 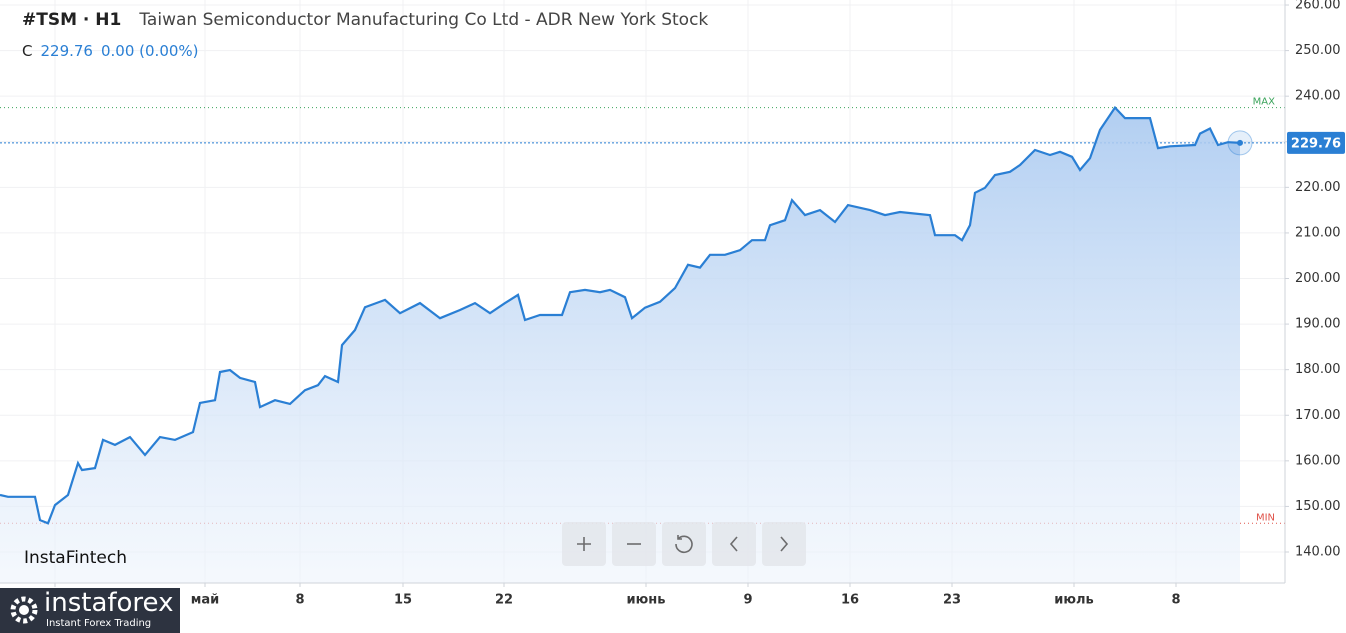 What do you see at coordinates (149, 51) in the screenshot?
I see `change: 0.00 (0.00%)` at bounding box center [149, 51].